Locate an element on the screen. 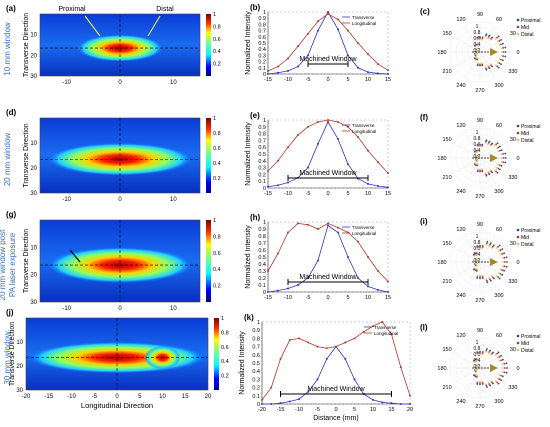 Image resolution: width=550 pixels, height=427 pixels. y-tick-label: 0.2 is located at coordinates (262, 175).